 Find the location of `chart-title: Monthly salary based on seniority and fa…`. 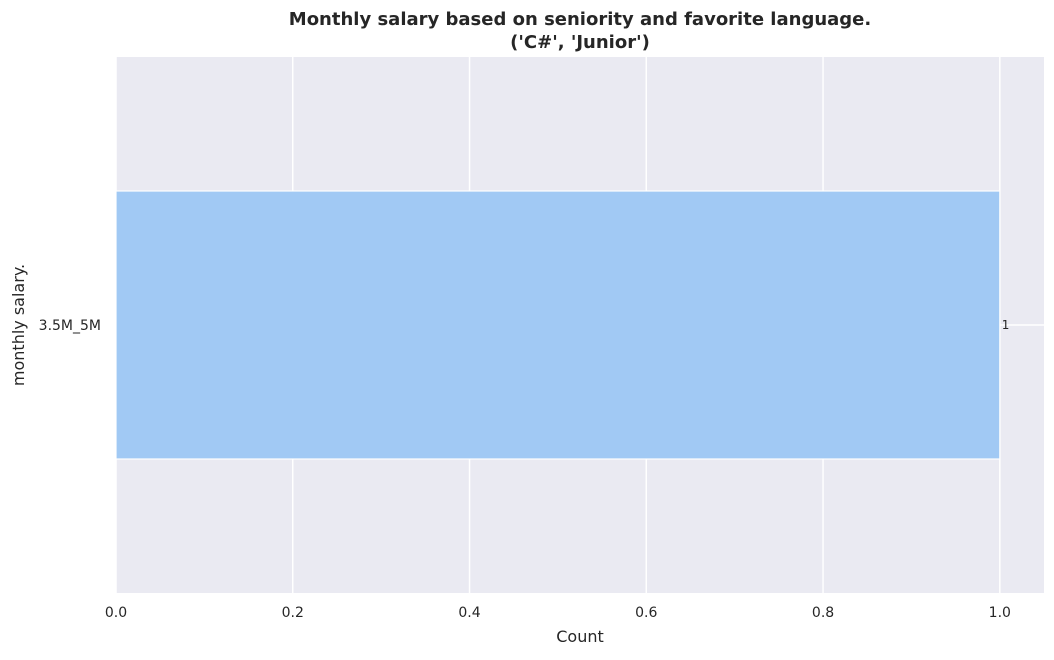

chart-title: Monthly salary based on seniority and fa… is located at coordinates (580, 19).